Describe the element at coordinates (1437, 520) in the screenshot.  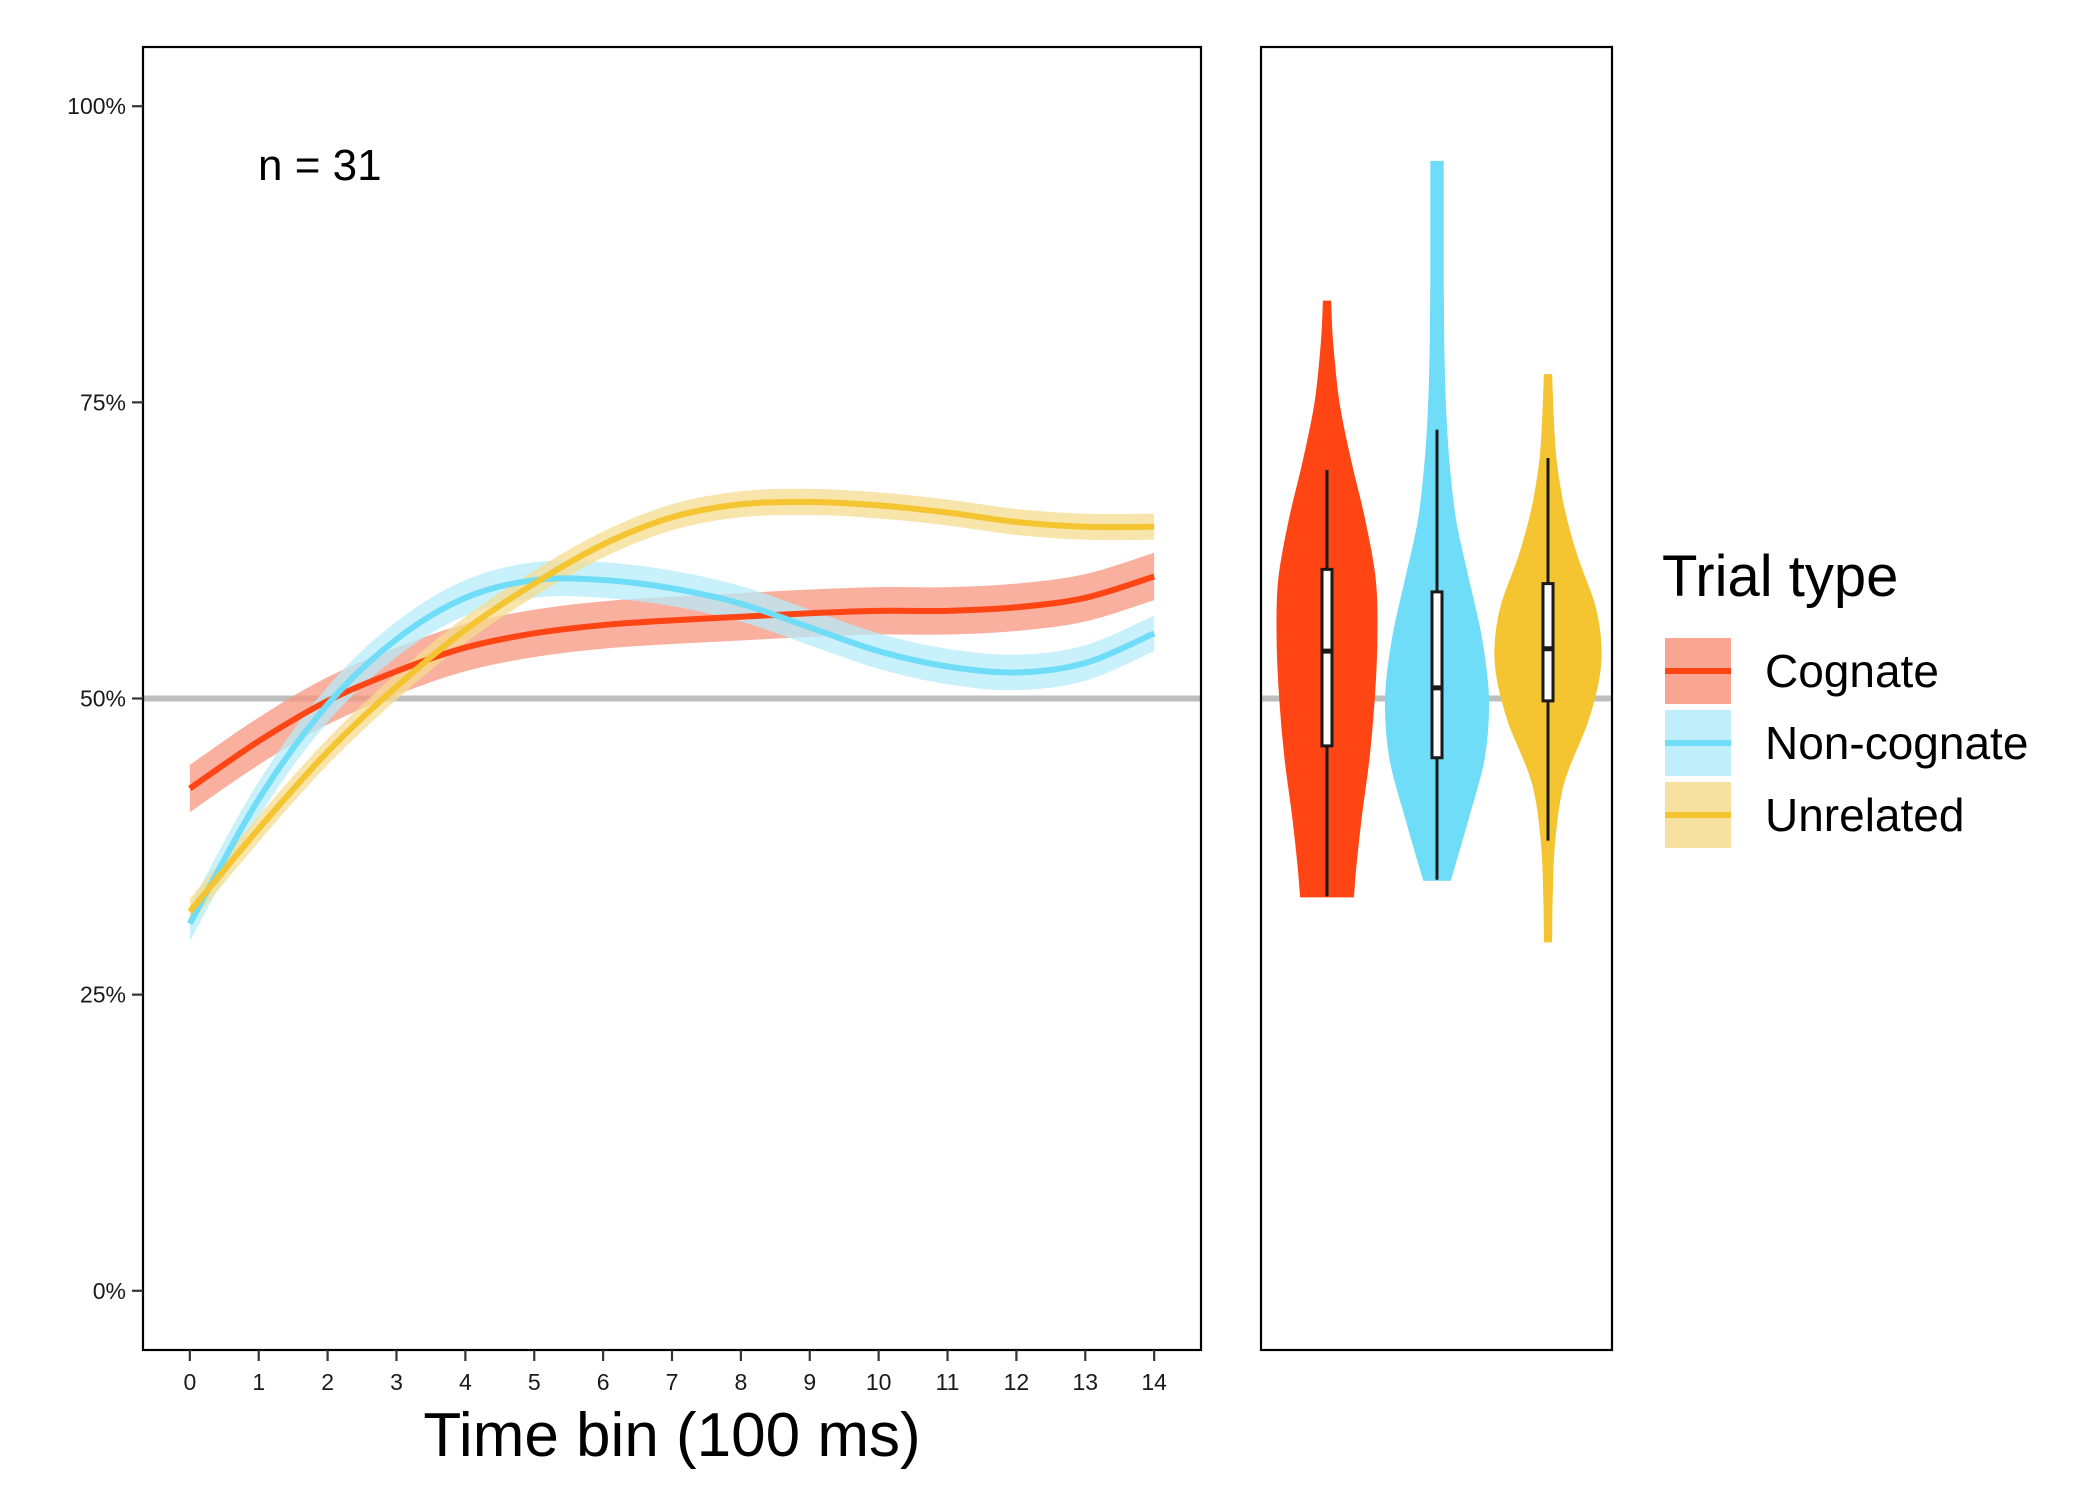
I see `violin-non-cognate` at that location.